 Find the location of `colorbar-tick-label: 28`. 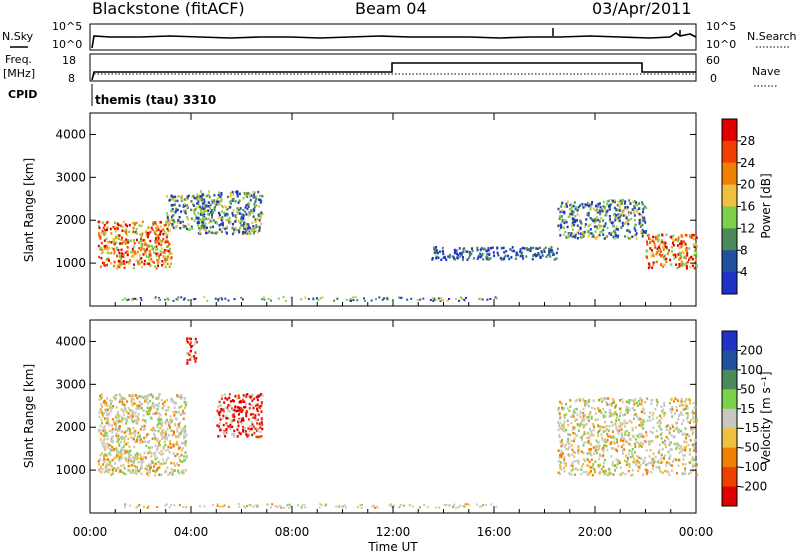

colorbar-tick-label: 28 is located at coordinates (747, 141).